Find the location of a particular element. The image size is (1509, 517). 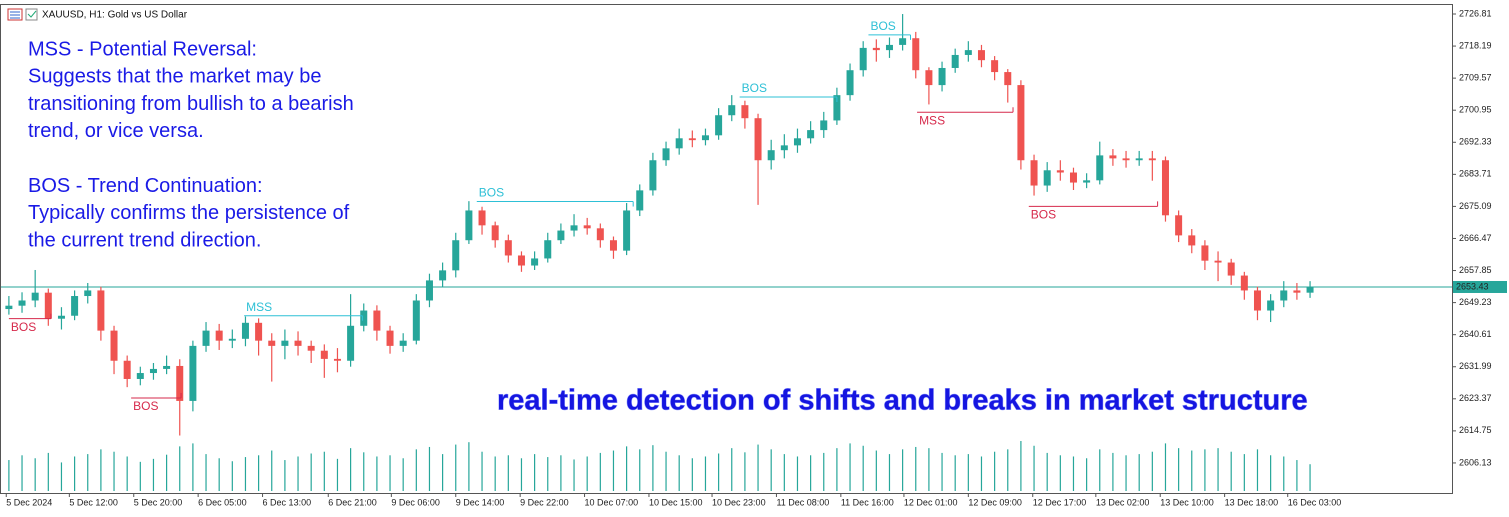

y-tick-label: 2623.37 is located at coordinates (1475, 398).